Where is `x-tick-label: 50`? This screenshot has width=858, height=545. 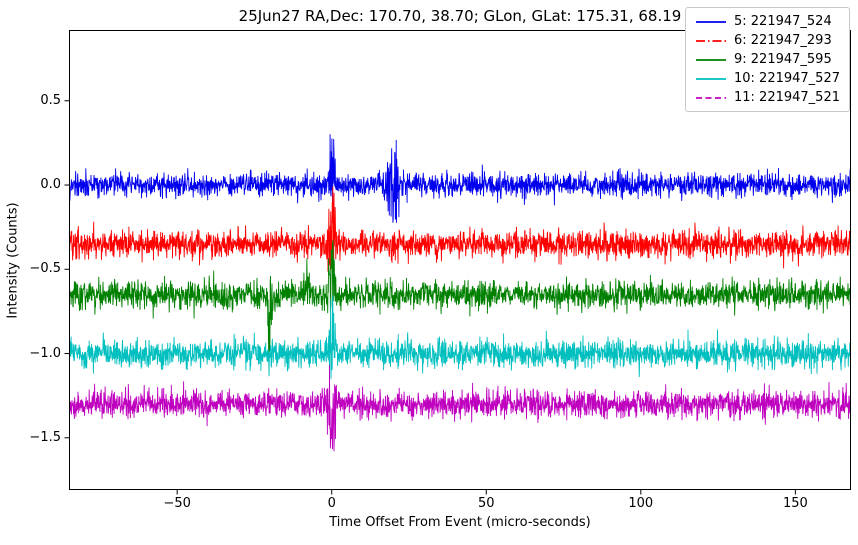 x-tick-label: 50 is located at coordinates (486, 503).